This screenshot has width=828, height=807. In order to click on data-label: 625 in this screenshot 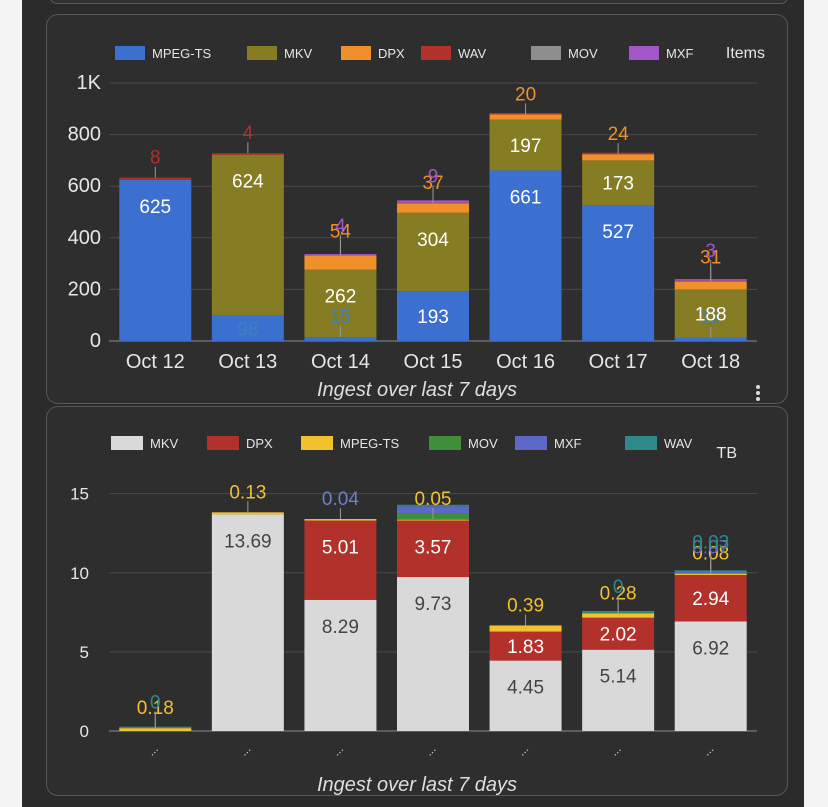, I will do `click(155, 207)`.